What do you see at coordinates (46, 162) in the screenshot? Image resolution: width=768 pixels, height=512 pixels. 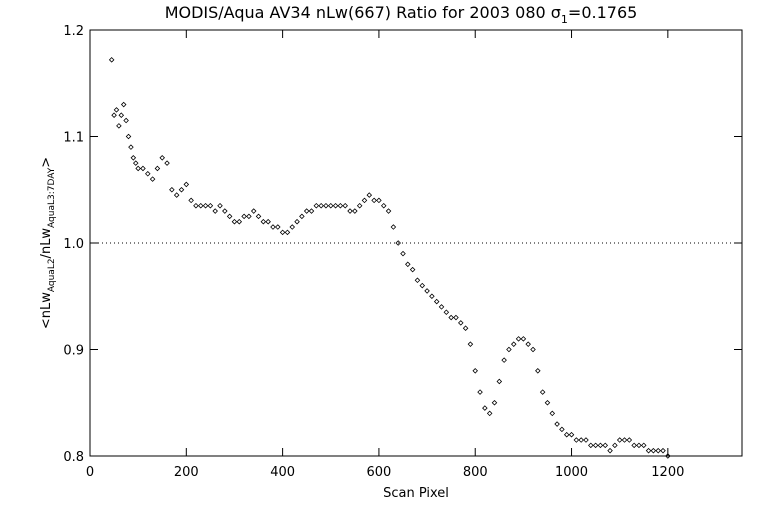 I see `ylabel-close: >` at bounding box center [46, 162].